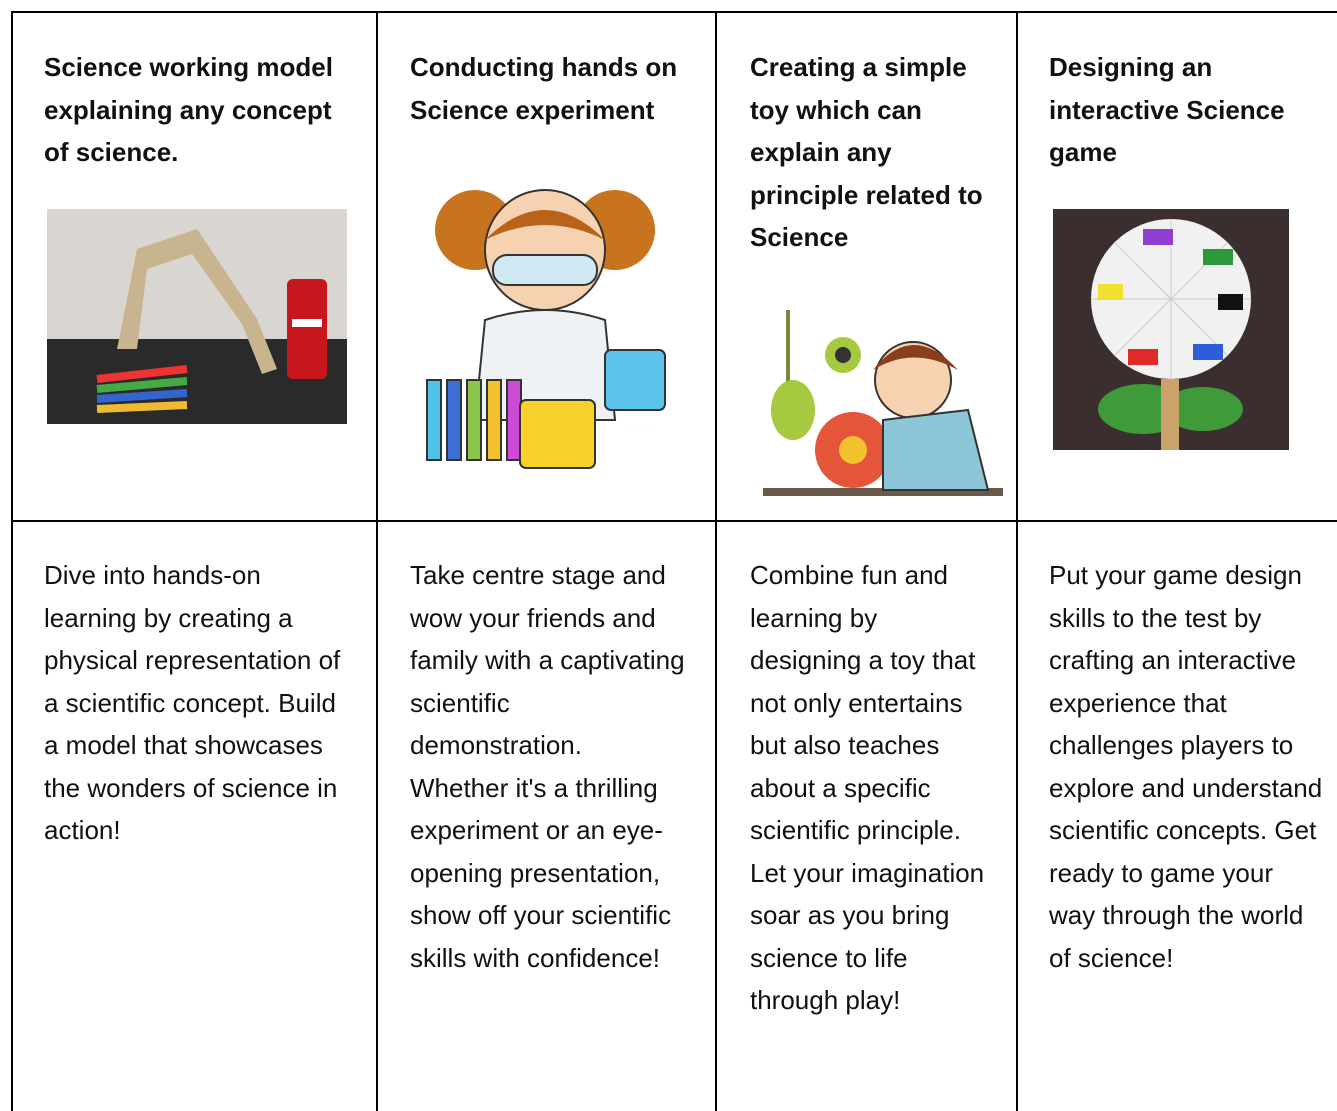  What do you see at coordinates (544, 88) in the screenshot?
I see `card-title: Conducting hands on Science experiment` at bounding box center [544, 88].